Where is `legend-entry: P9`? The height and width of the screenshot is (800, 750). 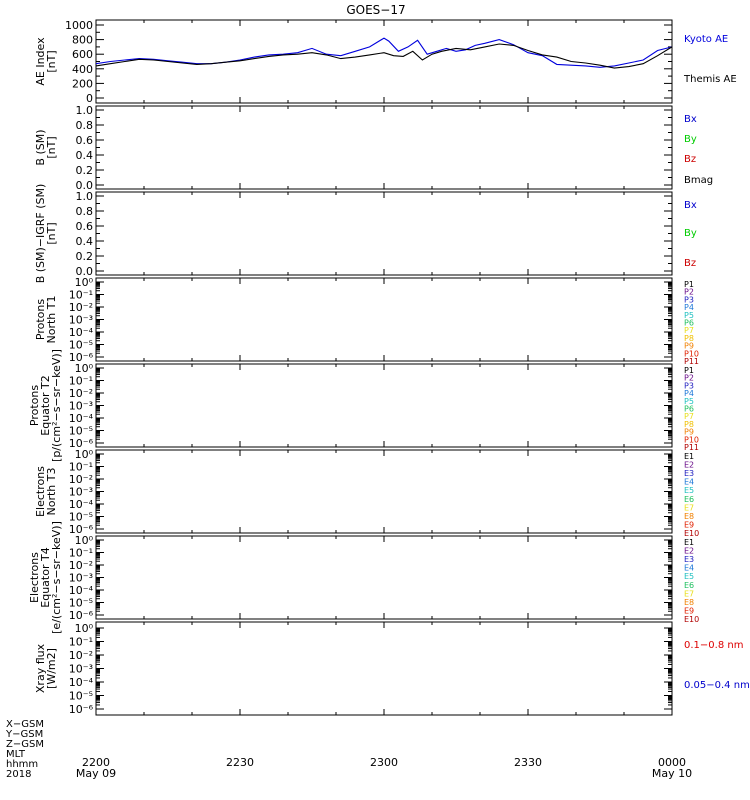 legend-entry: P9 is located at coordinates (689, 432).